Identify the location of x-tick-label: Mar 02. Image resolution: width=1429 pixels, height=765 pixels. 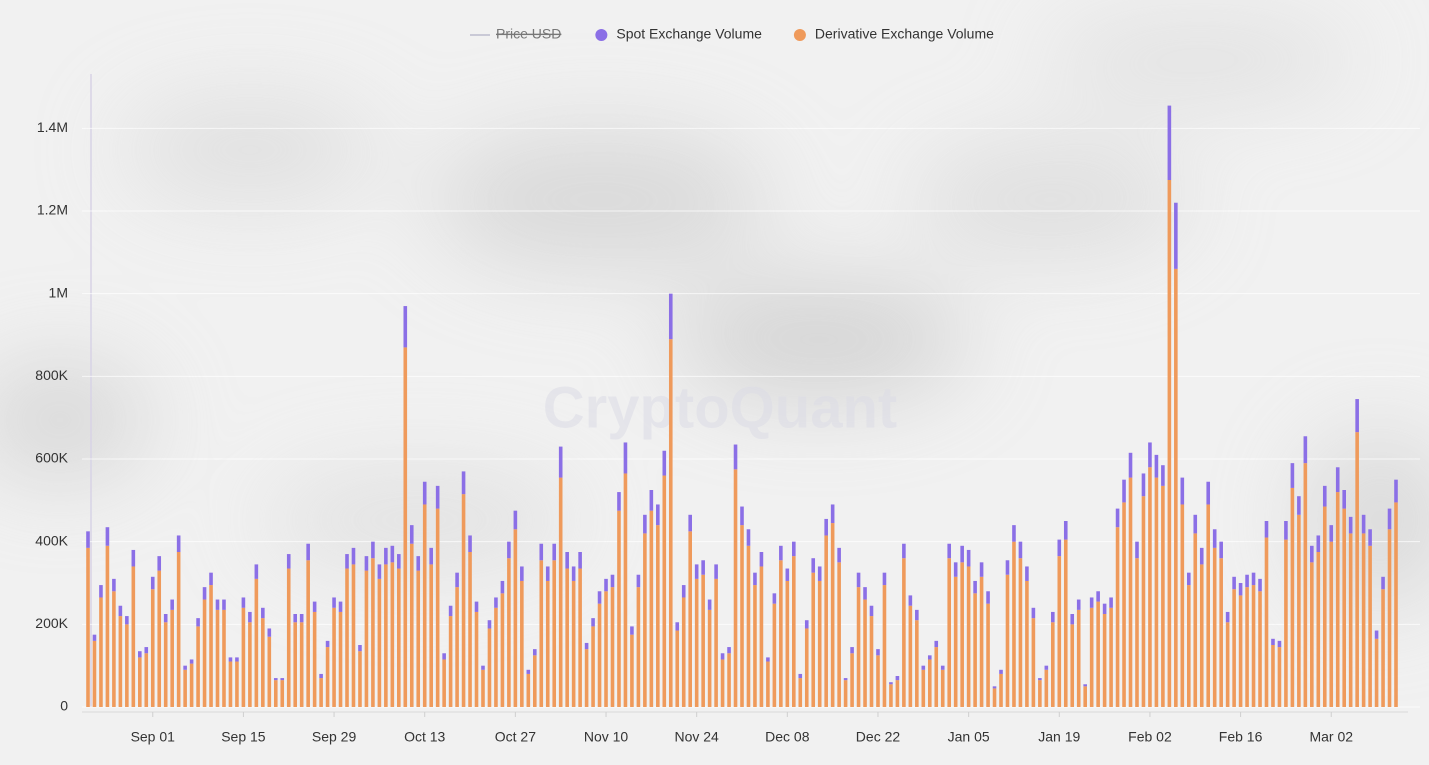
(1331, 737).